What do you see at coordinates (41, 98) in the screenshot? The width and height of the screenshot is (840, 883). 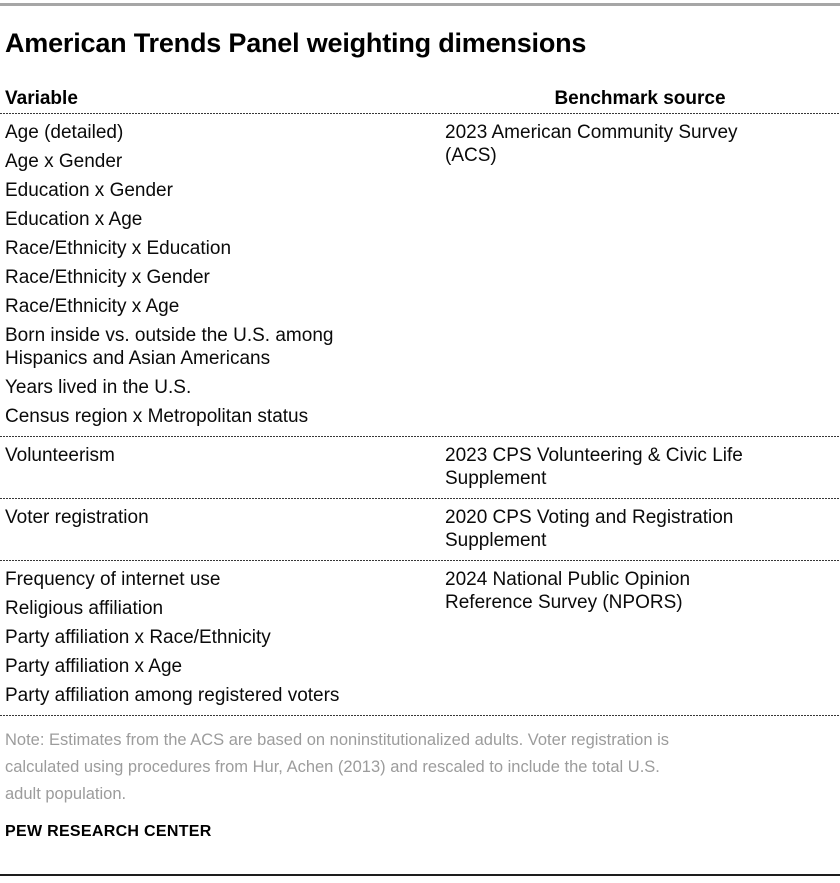 I see `column-header-variable: Variable` at bounding box center [41, 98].